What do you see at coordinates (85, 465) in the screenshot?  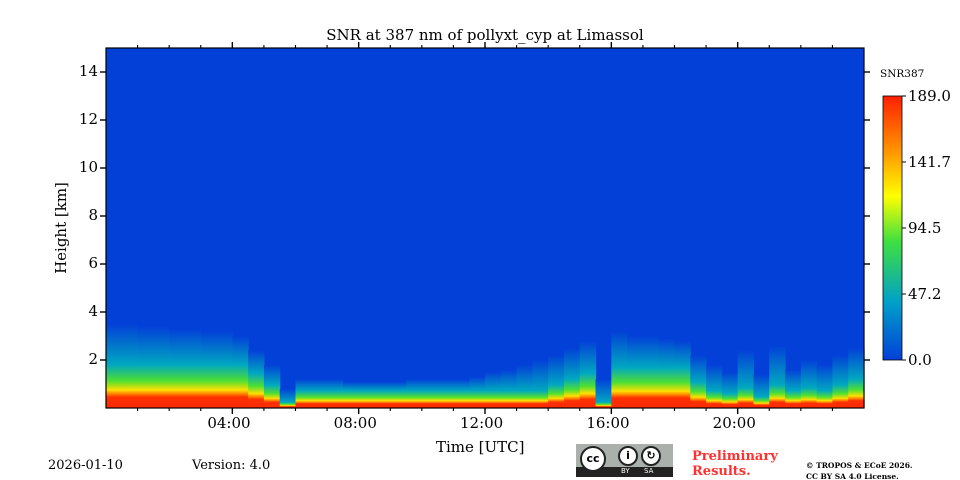 I see `date-label: 2026-01-10` at bounding box center [85, 465].